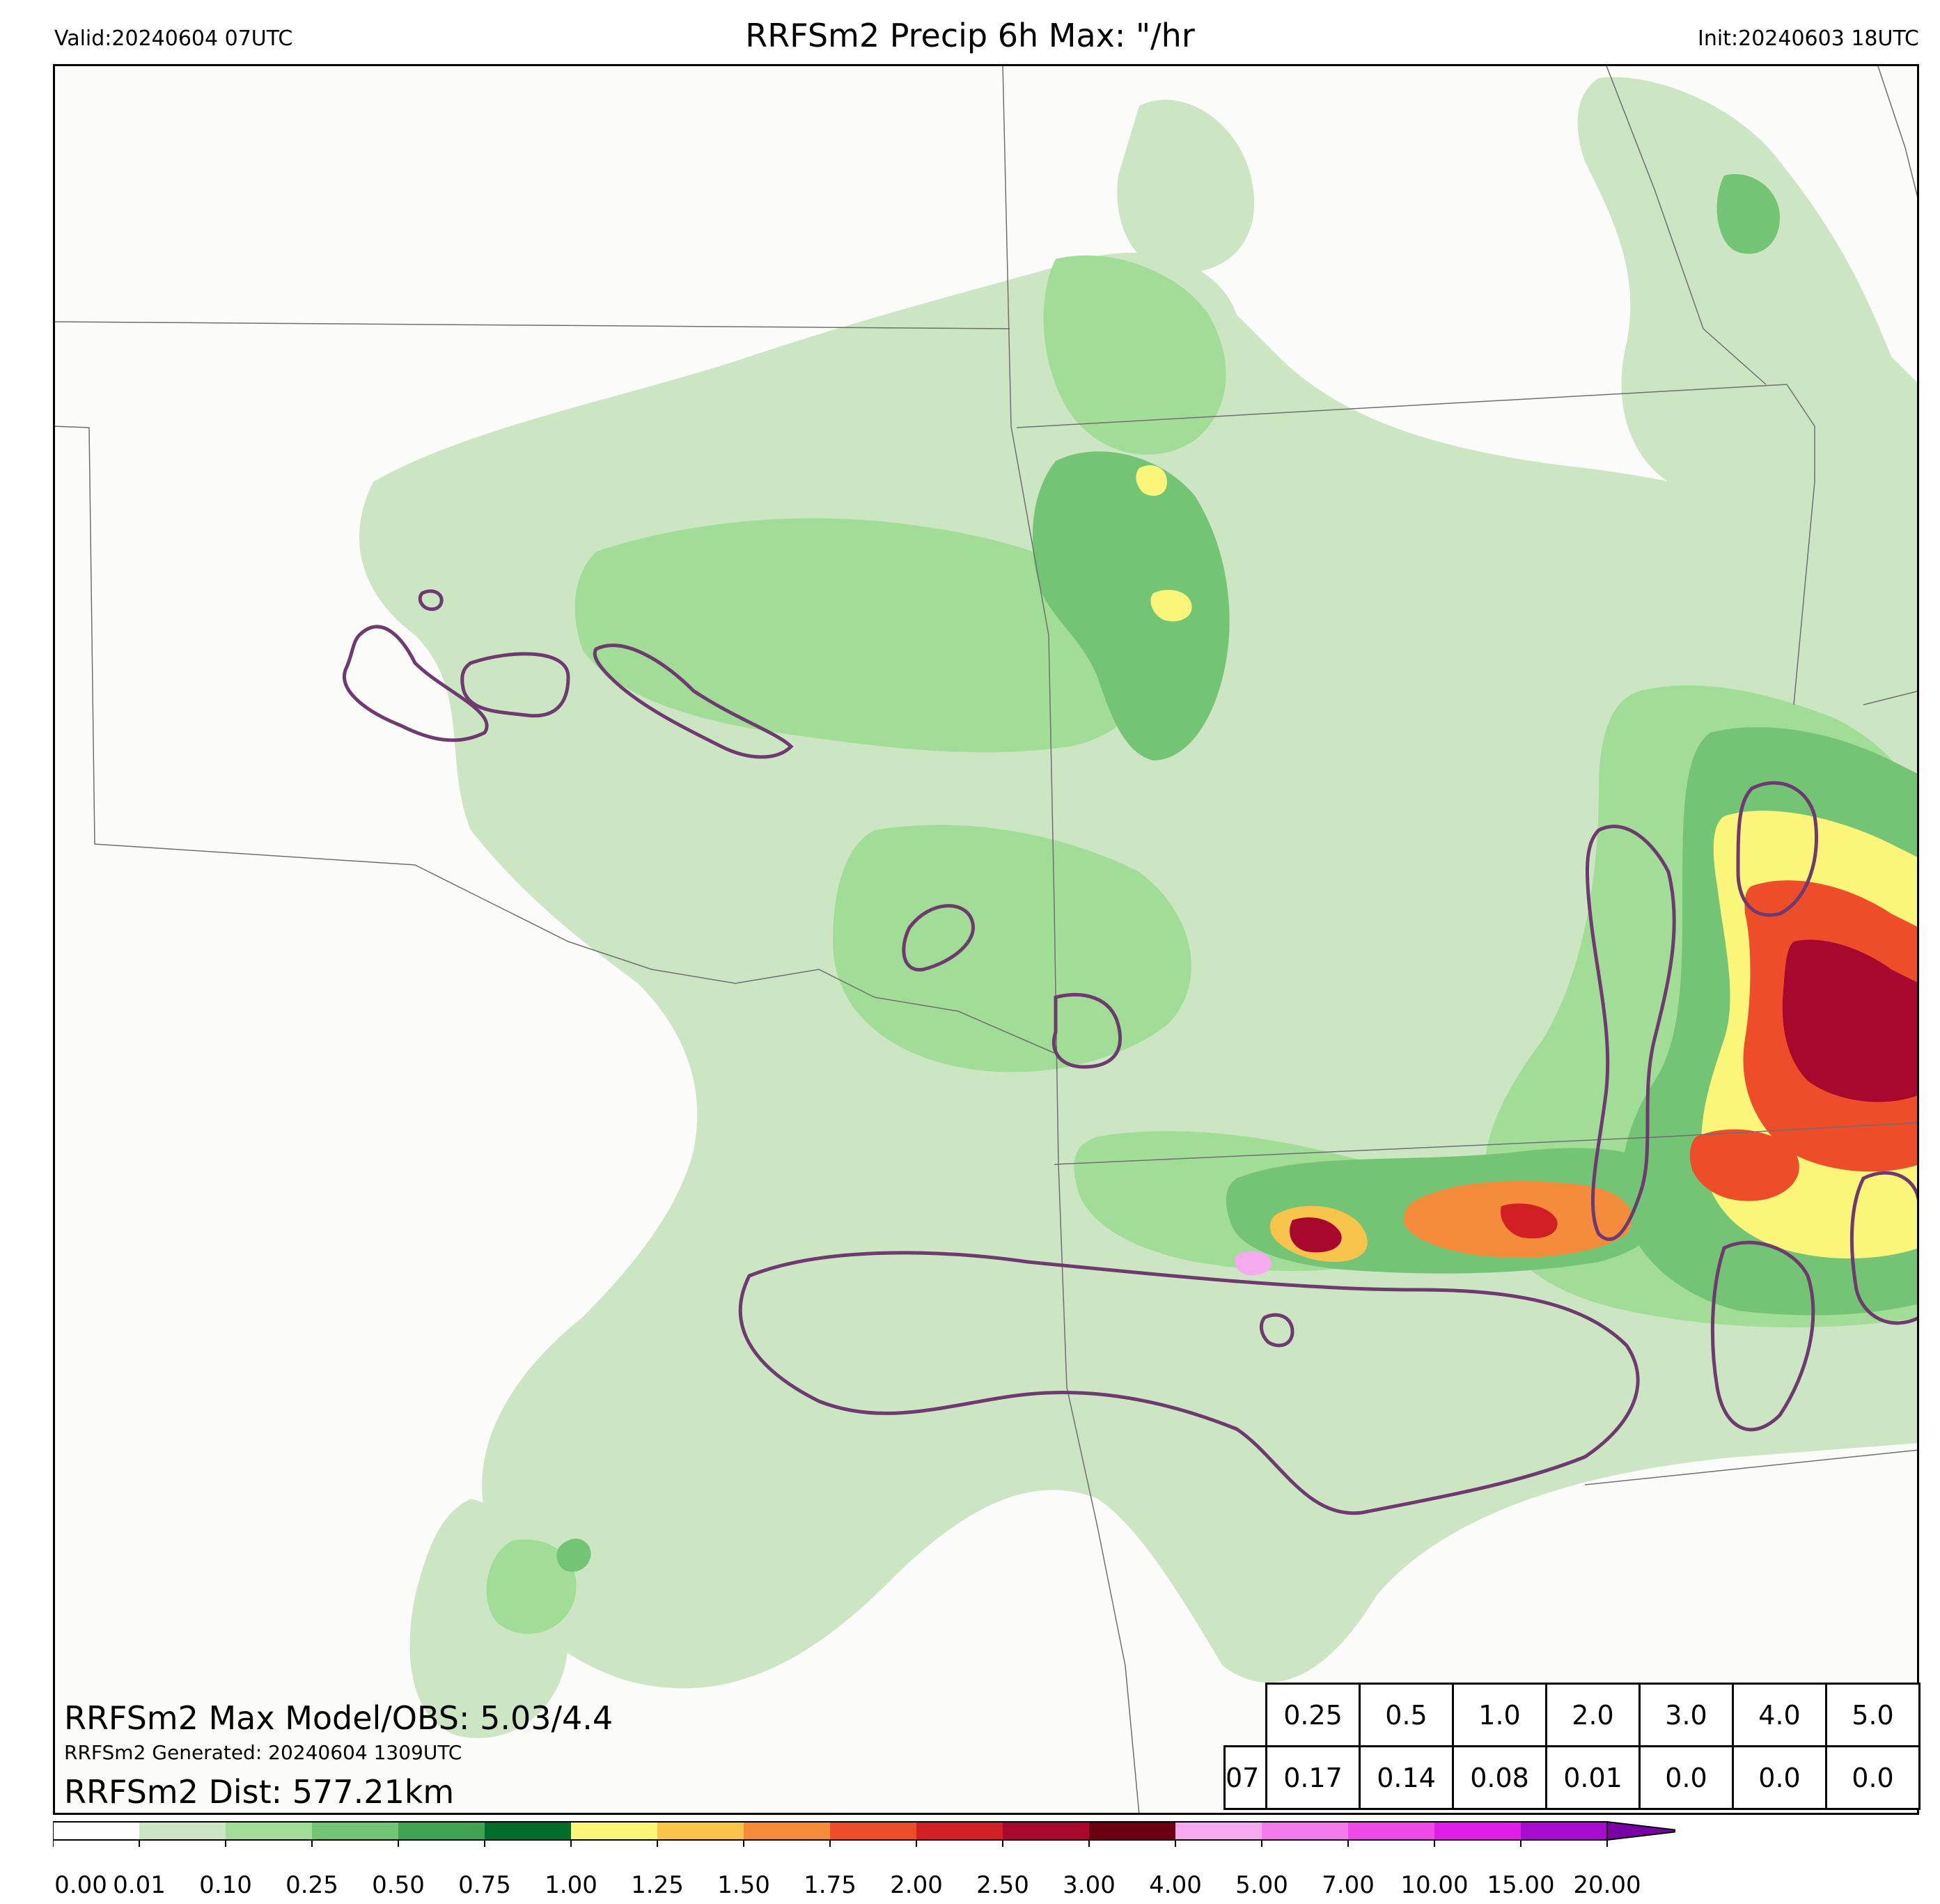 Image resolution: width=1940 pixels, height=1904 pixels. Describe the element at coordinates (1434, 1885) in the screenshot. I see `colorbar-tick-label: 10.00` at that location.